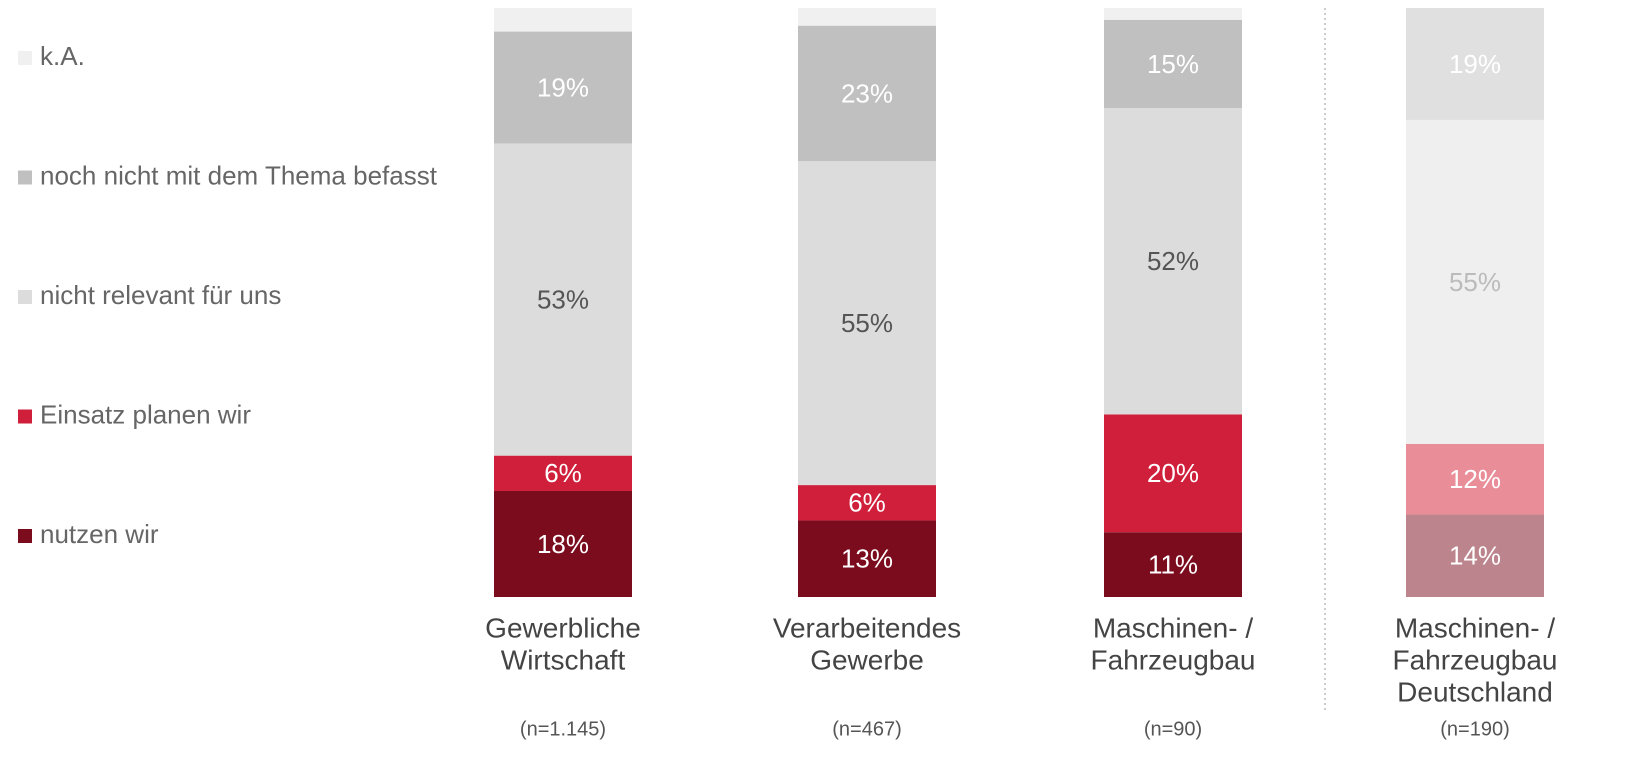 The image size is (1637, 775). I want to click on value-label: 52%, so click(1173, 261).